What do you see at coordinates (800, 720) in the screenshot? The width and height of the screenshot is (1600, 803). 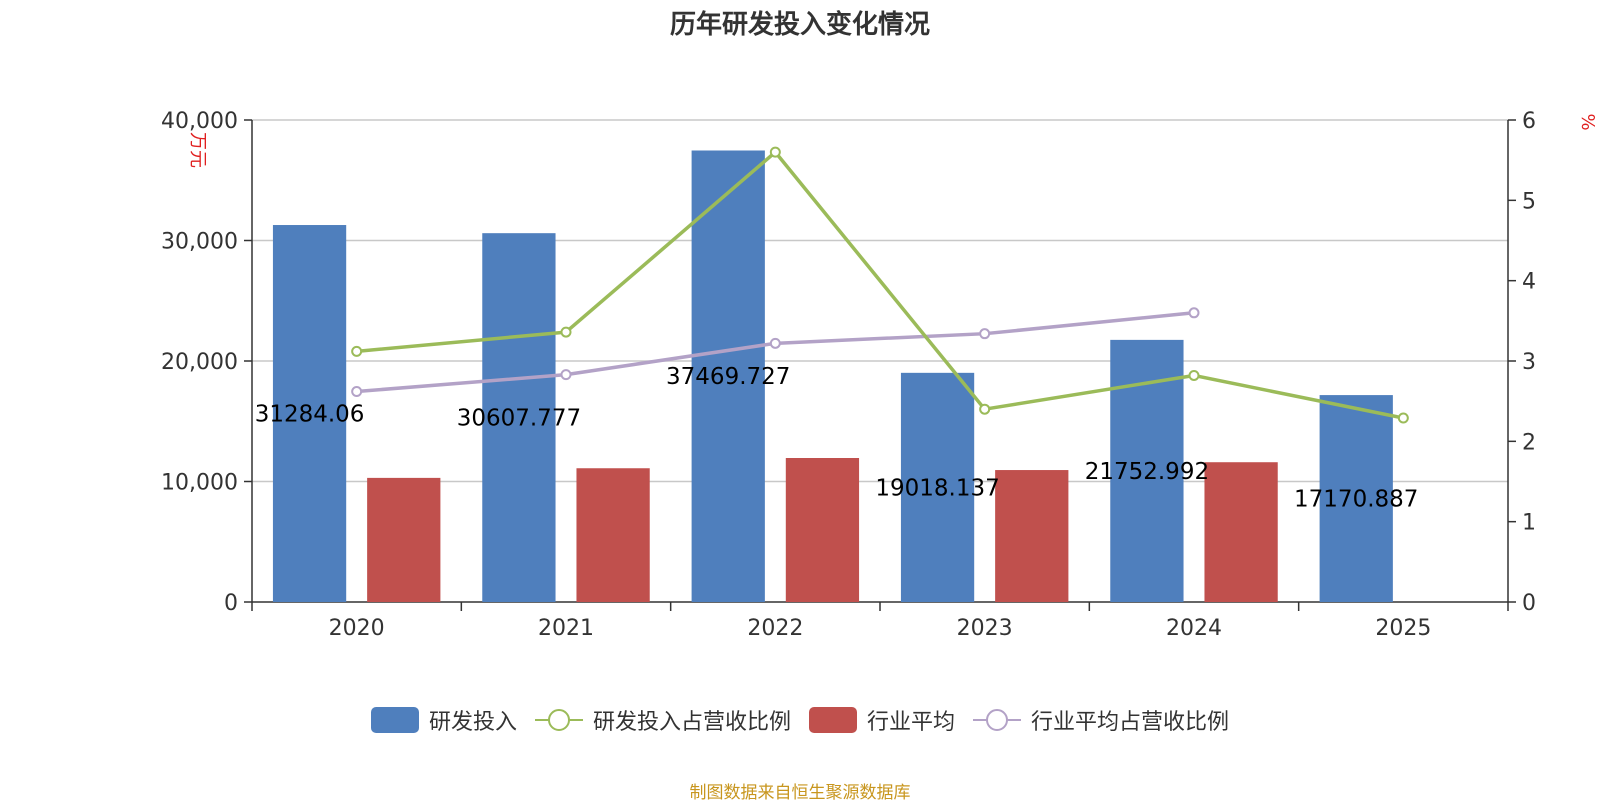 I see `legend: 研发投入 研发投入占营收比例 行业平均 行业平均占营收比例` at bounding box center [800, 720].